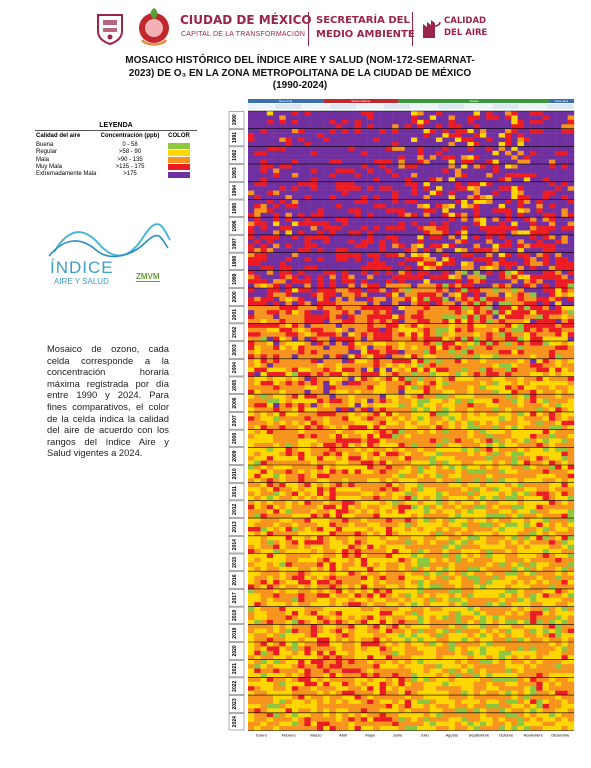  Describe the element at coordinates (533, 106) in the screenshot. I see `month-header-cell` at that location.